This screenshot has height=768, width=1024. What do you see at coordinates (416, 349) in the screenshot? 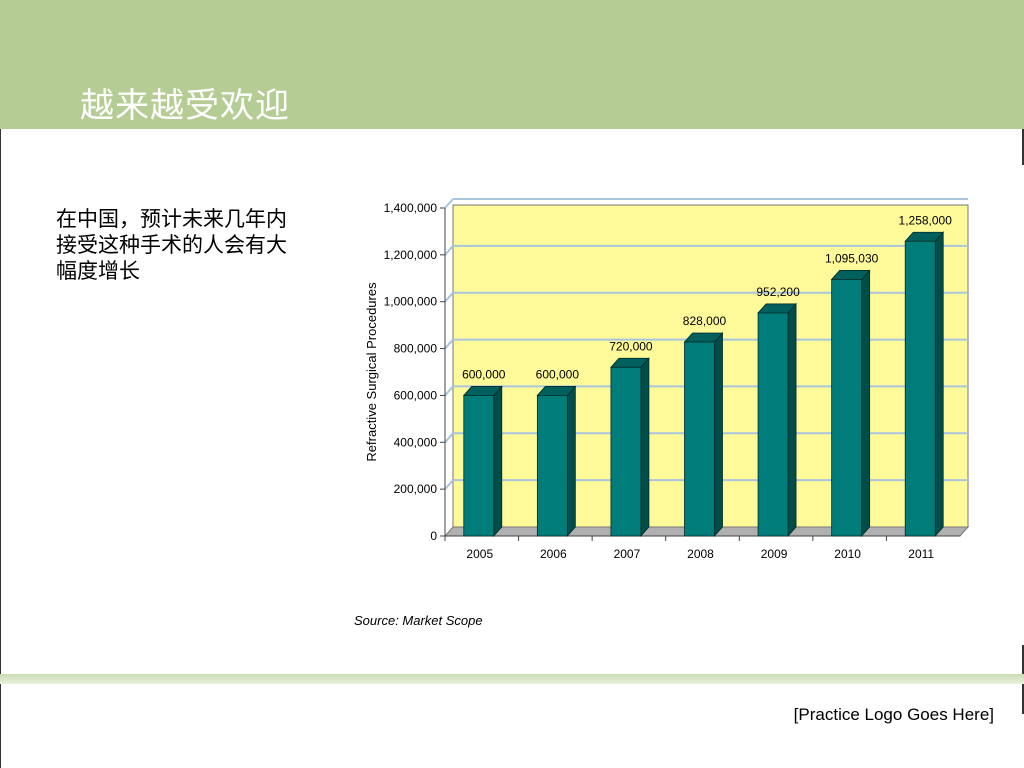
I see `y-tick-label: 800,000` at bounding box center [416, 349].